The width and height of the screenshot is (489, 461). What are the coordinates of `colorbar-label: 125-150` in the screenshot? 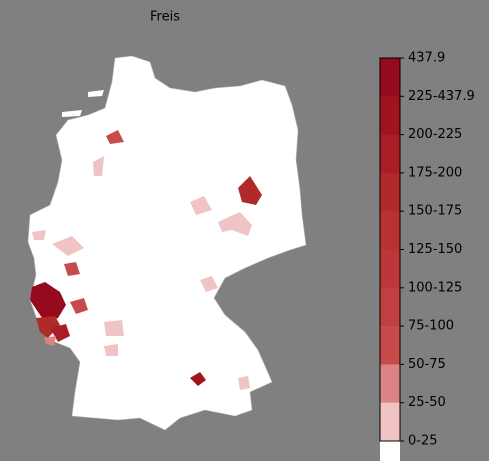 It's located at (435, 249).